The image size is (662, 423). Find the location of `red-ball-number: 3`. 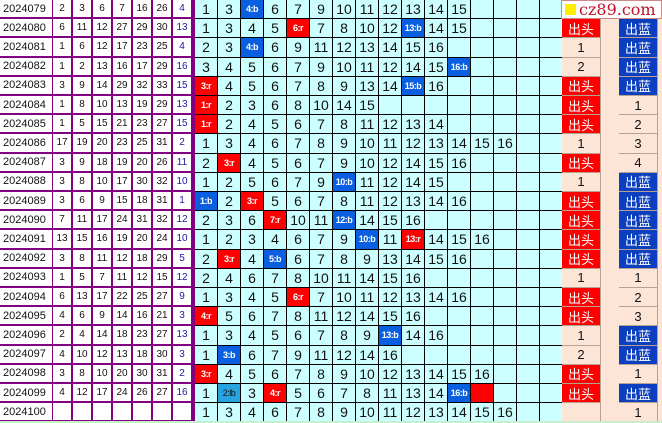

red-ball-number: 3 is located at coordinates (83, 10).